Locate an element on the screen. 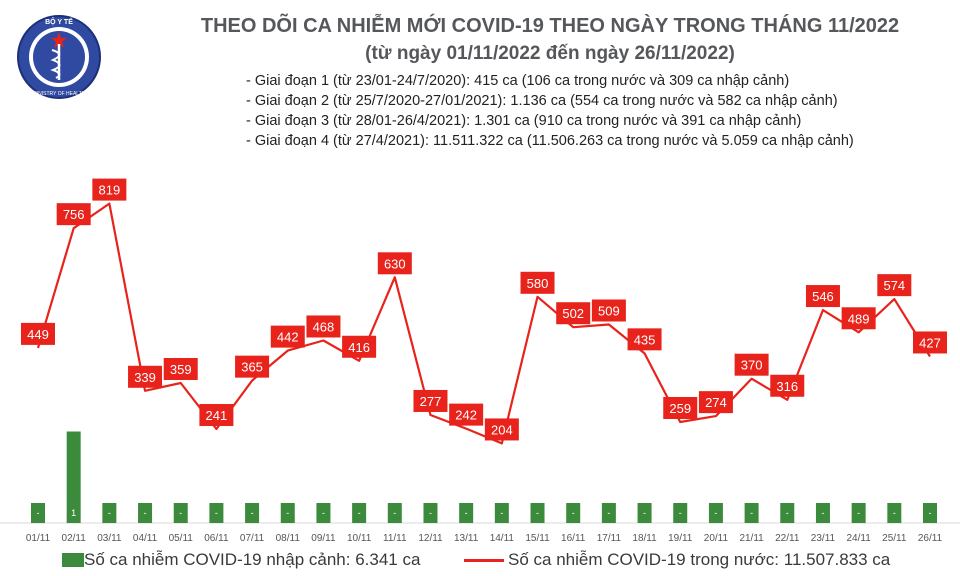  data-label: 502 is located at coordinates (573, 313).